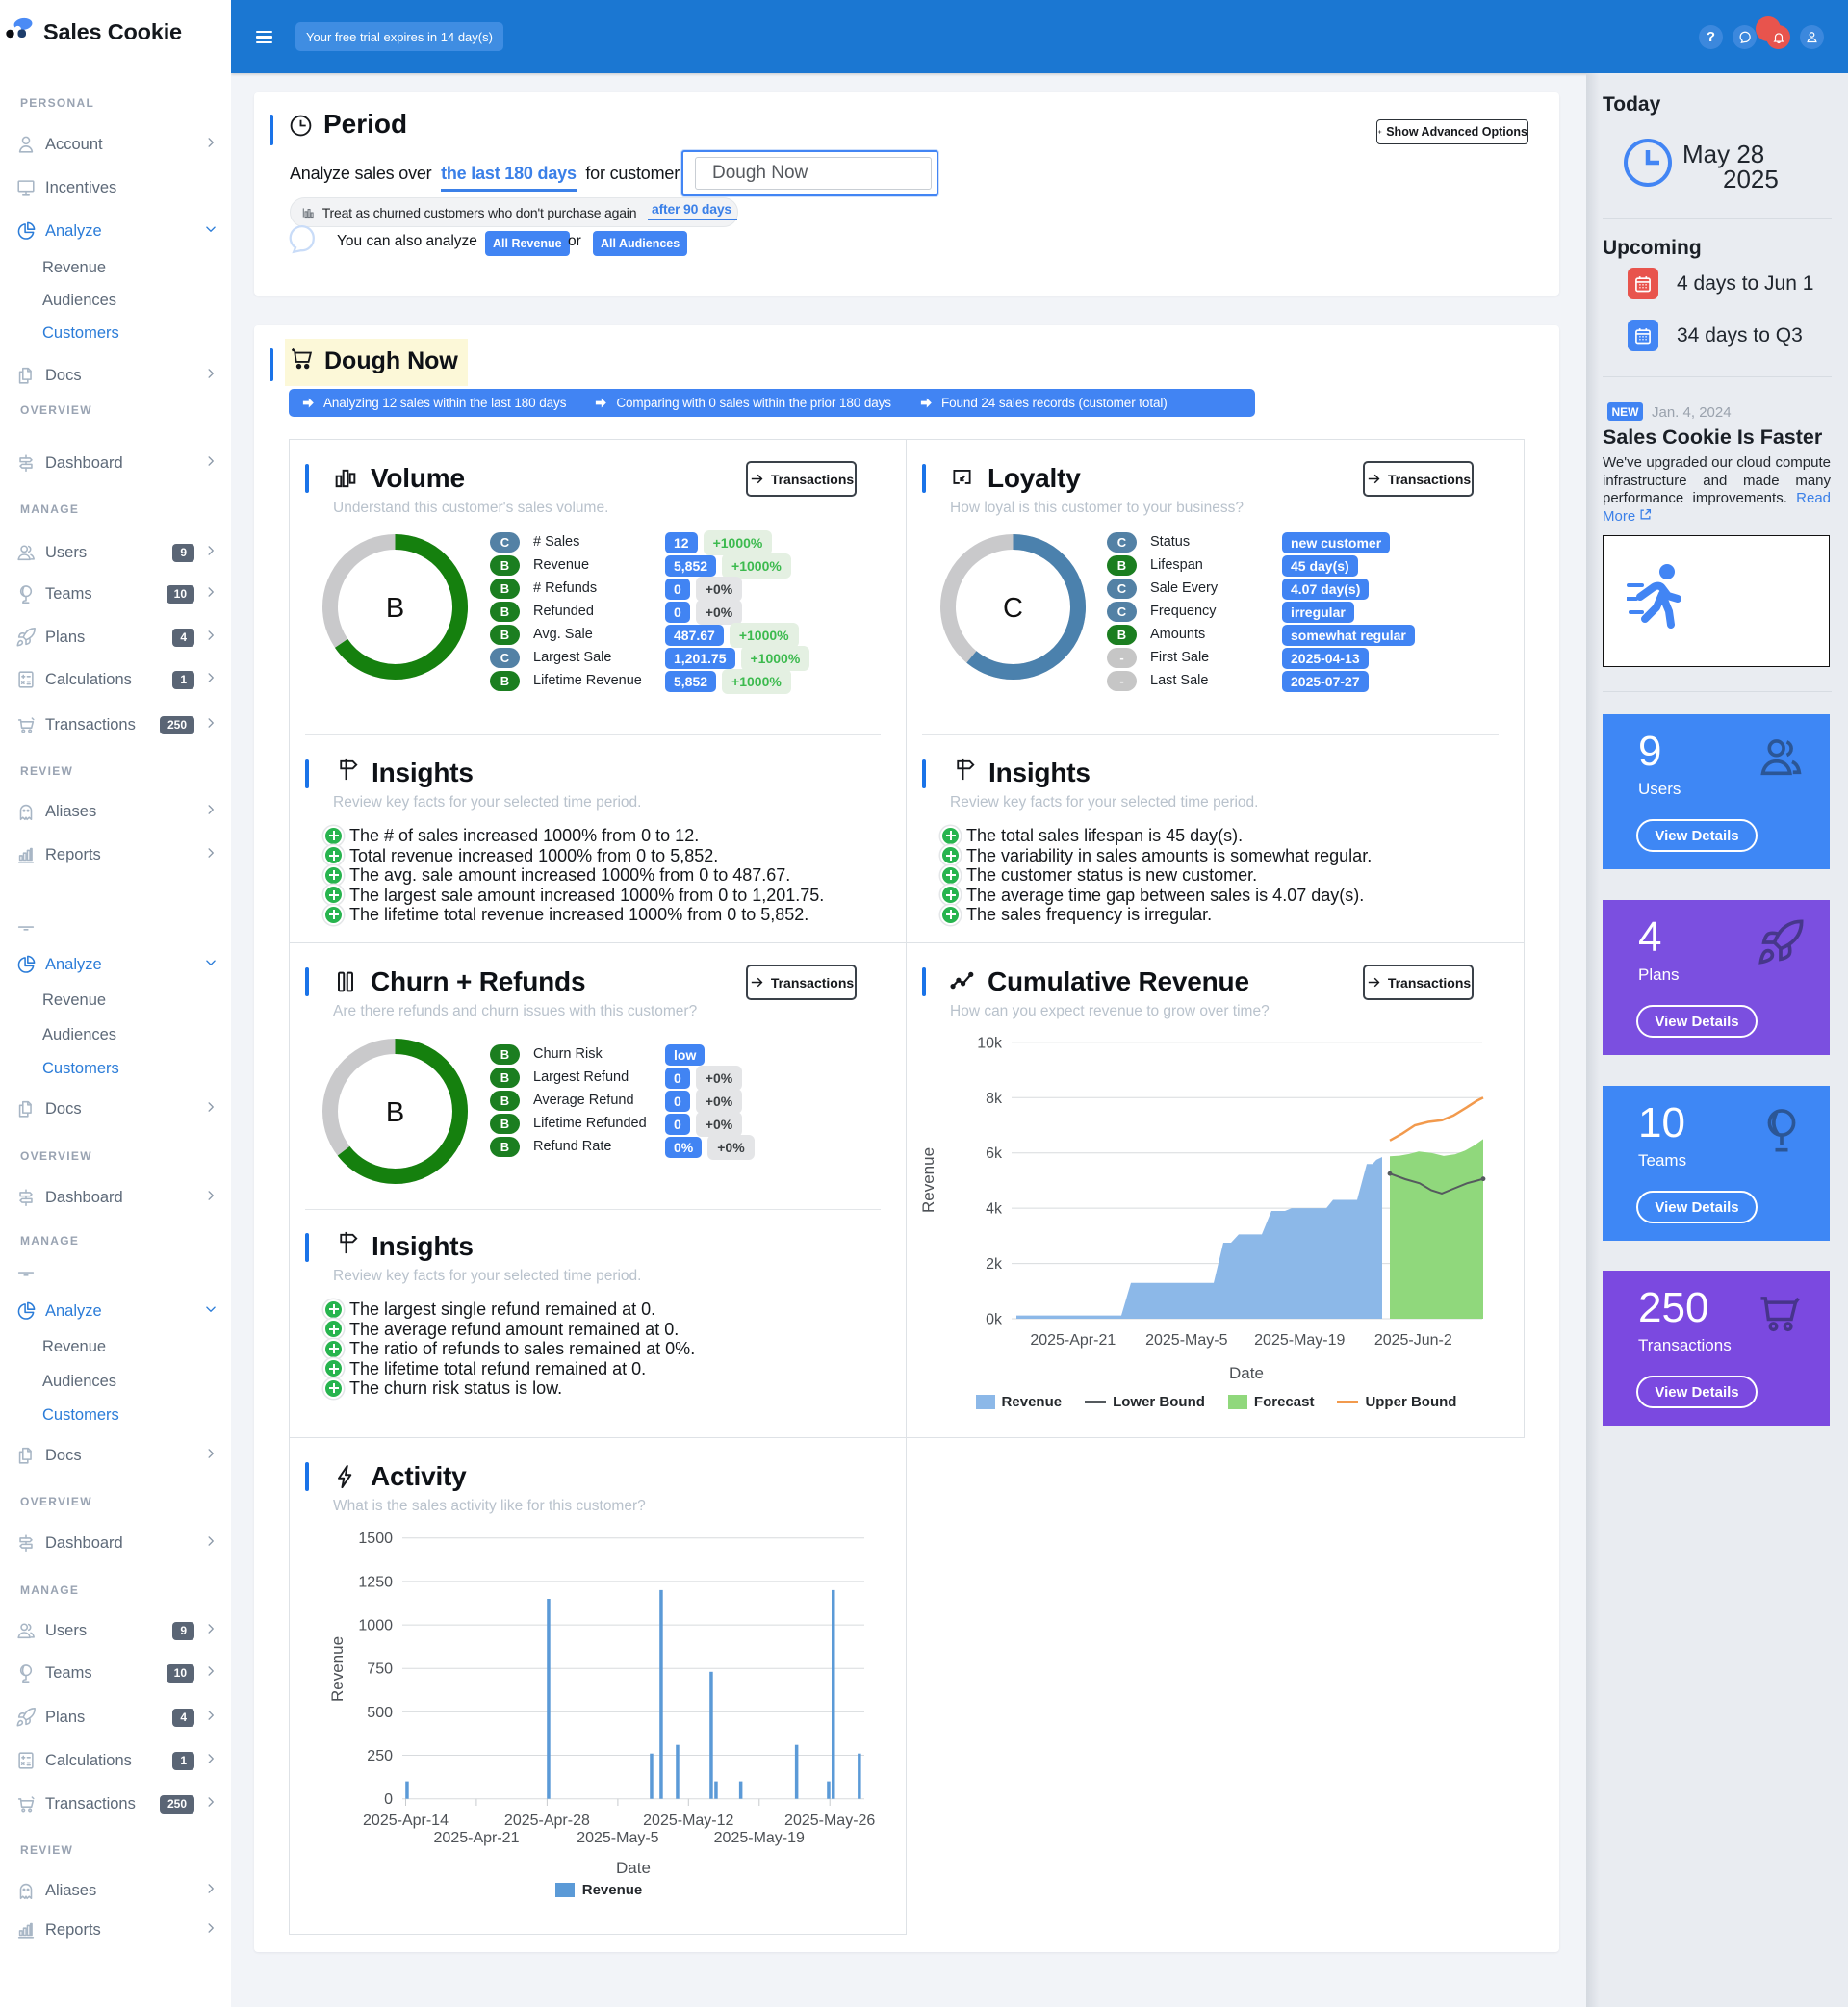  What do you see at coordinates (994, 1153) in the screenshot?
I see `svg-text: 6k` at bounding box center [994, 1153].